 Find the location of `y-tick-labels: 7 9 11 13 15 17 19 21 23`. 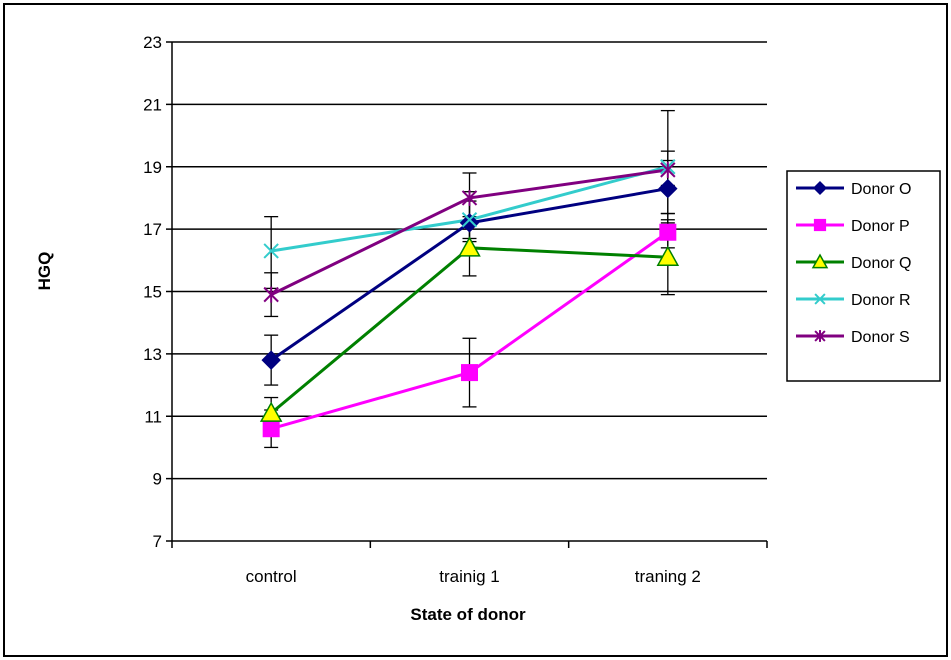

y-tick-labels: 7 9 11 13 15 17 19 21 23 is located at coordinates (152, 292).